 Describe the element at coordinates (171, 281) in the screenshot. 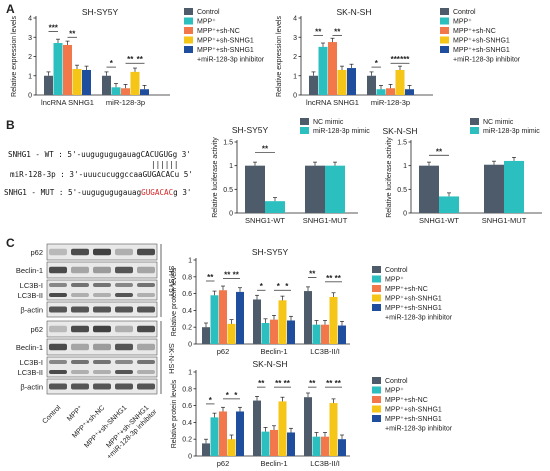

I see `blot-side-label: SH-SY5Y` at that location.